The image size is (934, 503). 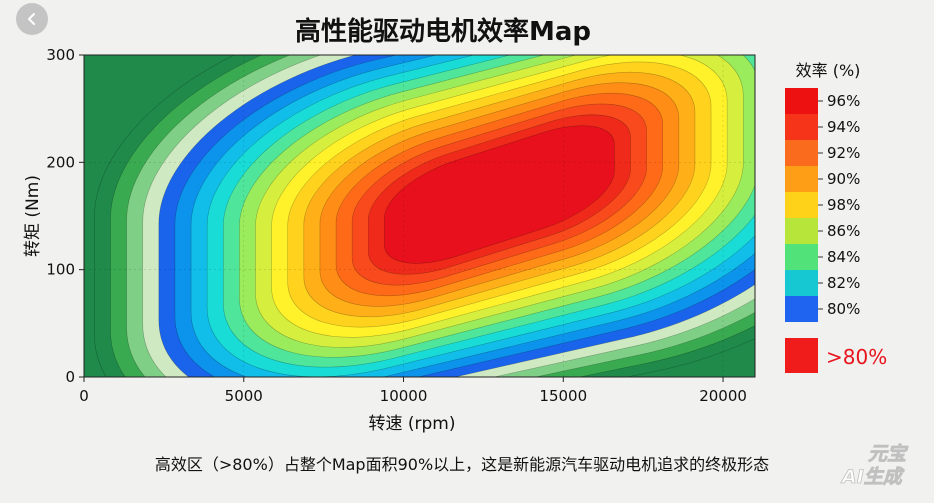 What do you see at coordinates (60, 55) in the screenshot?
I see `y-tick-label: 300` at bounding box center [60, 55].